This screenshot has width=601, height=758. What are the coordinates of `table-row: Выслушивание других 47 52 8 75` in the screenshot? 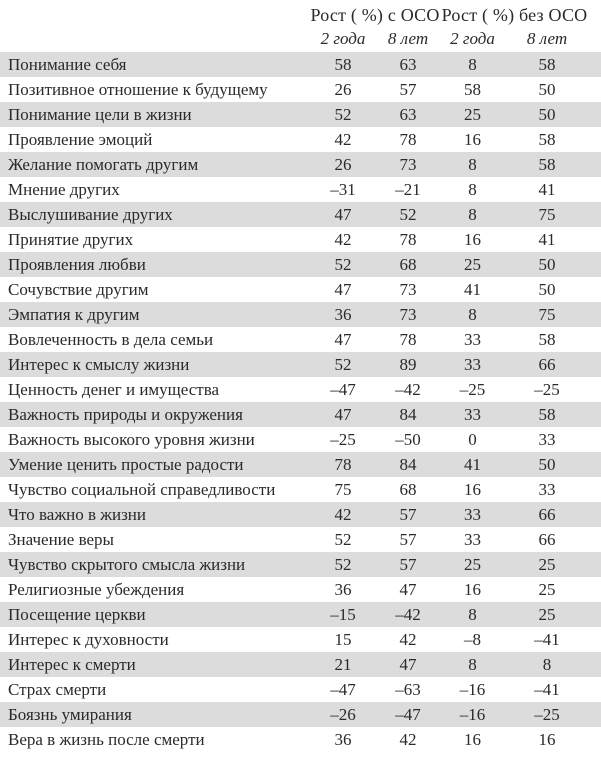 It's located at (300, 214).